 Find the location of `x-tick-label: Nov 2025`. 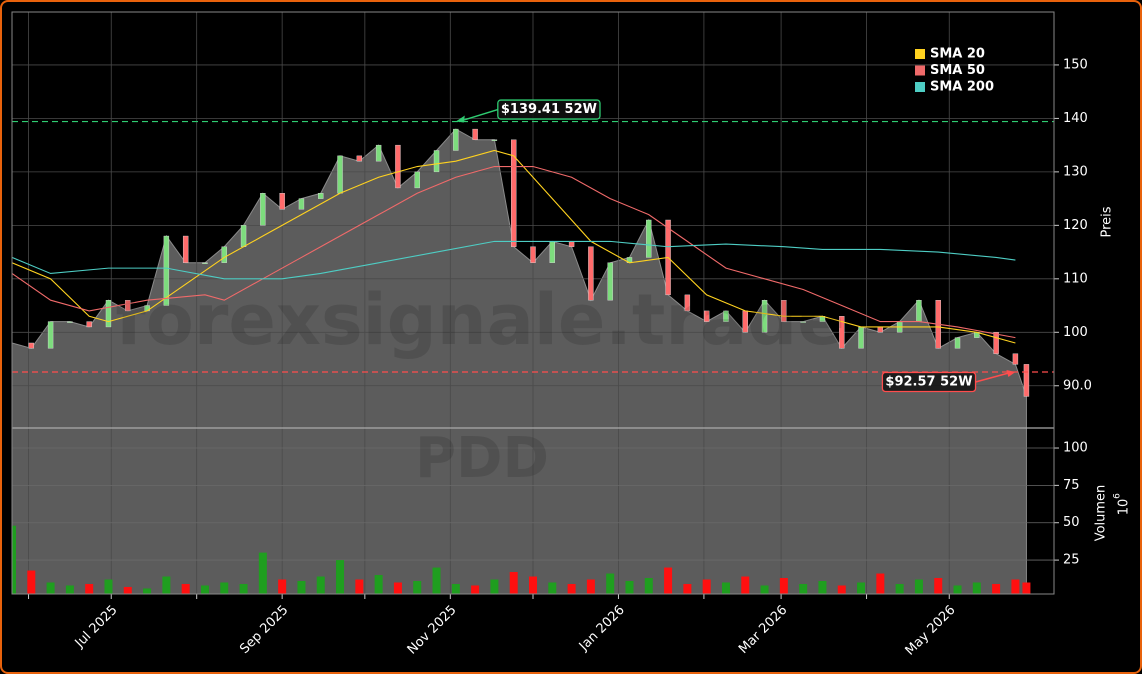

x-tick-label: Nov 2025 is located at coordinates (432, 630).